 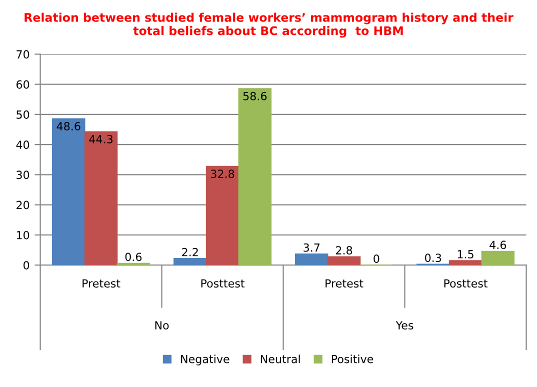 What do you see at coordinates (466, 254) in the screenshot?
I see `data-label: 1.5` at bounding box center [466, 254].